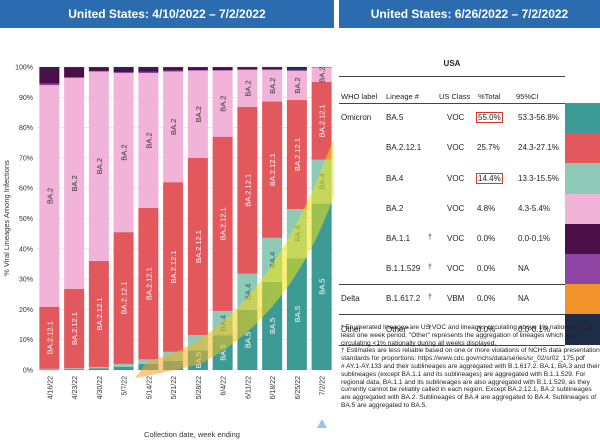  I want to click on table-cell-lineage: Other*, so click(398, 329).